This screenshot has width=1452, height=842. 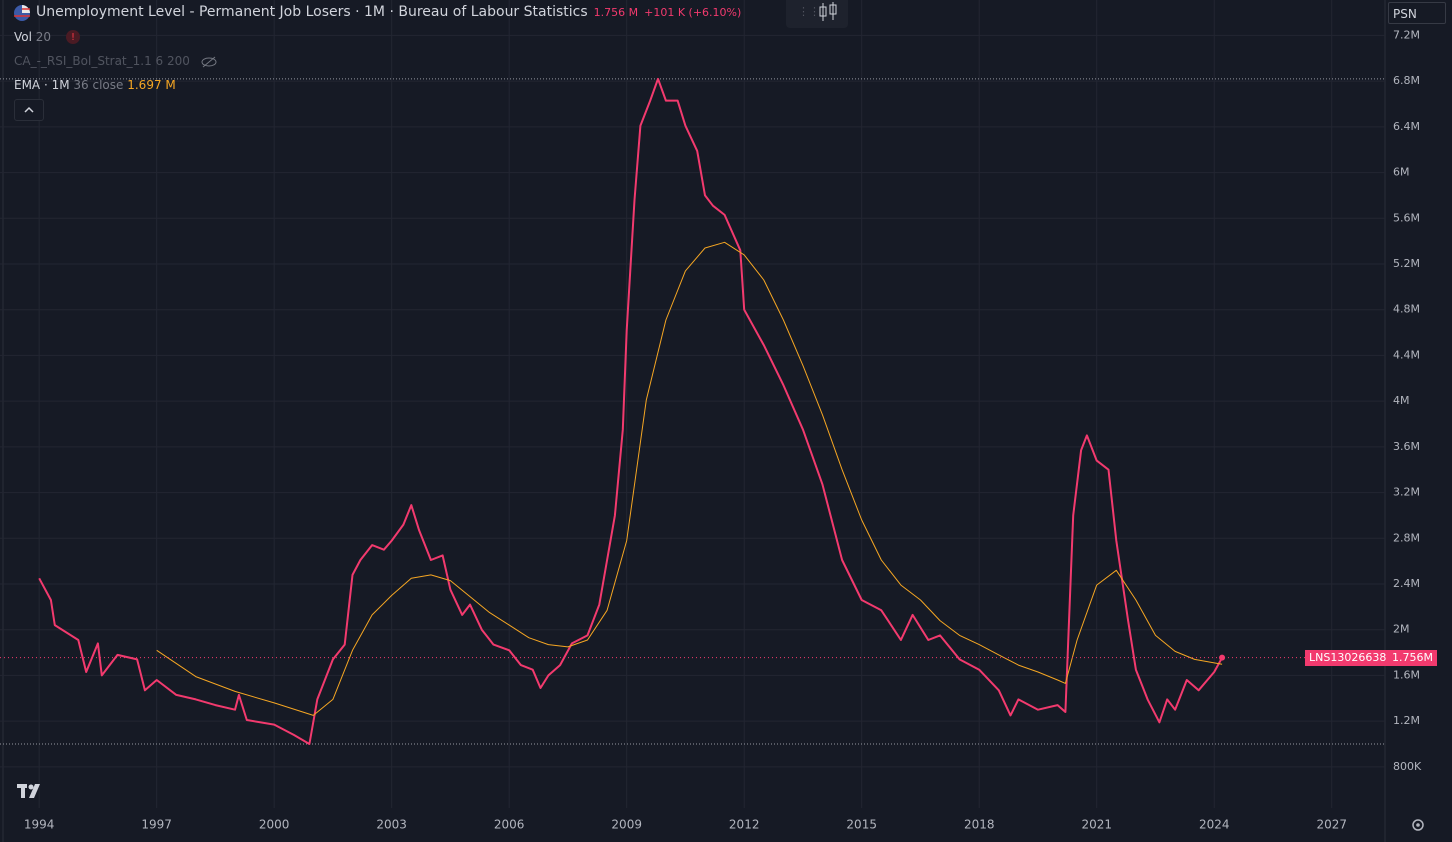 I want to click on x-tick-label: 2009, so click(x=626, y=825).